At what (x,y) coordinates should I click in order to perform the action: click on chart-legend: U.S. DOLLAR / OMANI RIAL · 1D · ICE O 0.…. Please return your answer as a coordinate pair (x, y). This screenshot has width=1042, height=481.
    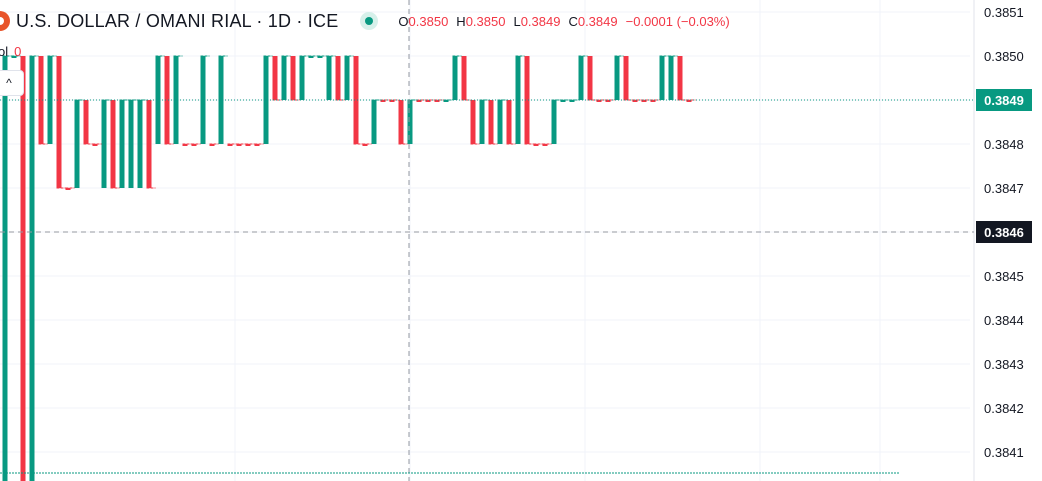
    Looking at the image, I should click on (365, 21).